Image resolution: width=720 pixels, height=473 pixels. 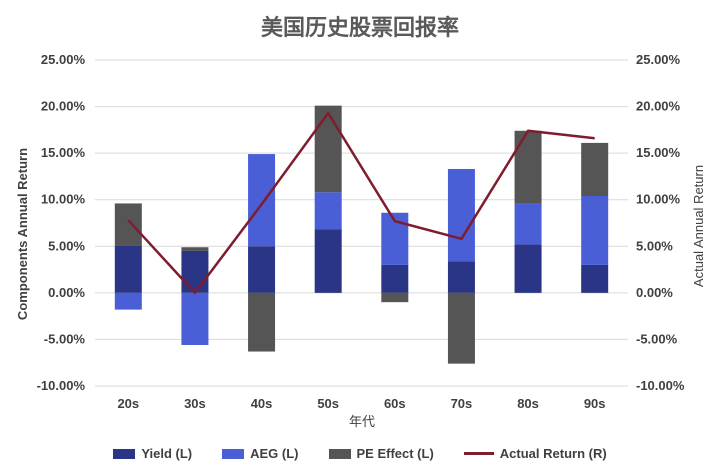 What do you see at coordinates (195, 271) in the screenshot?
I see `bar-yield-30s` at bounding box center [195, 271].